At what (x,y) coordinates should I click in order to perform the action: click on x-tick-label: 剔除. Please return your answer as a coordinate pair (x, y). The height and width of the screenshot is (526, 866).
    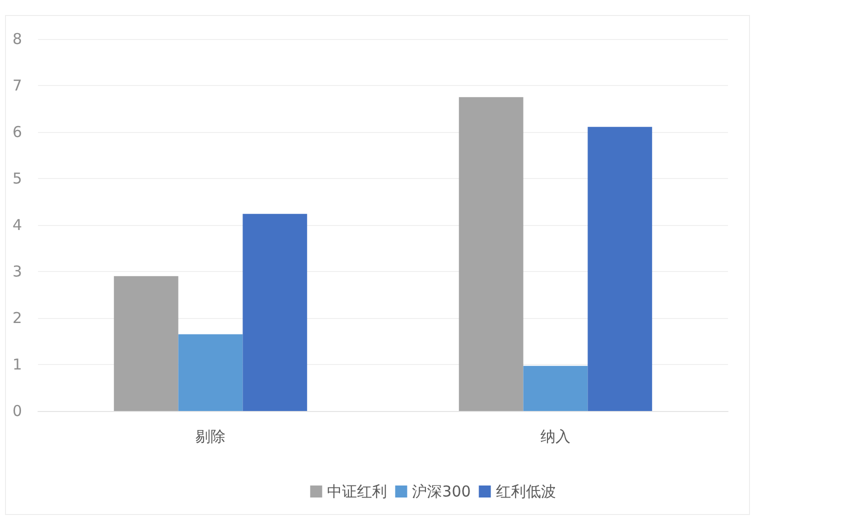
    Looking at the image, I should click on (211, 437).